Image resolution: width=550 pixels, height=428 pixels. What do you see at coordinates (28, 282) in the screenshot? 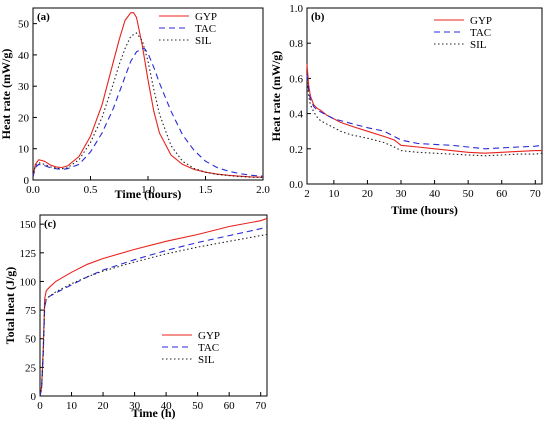
I see `y-tick-label: 100` at bounding box center [28, 282].